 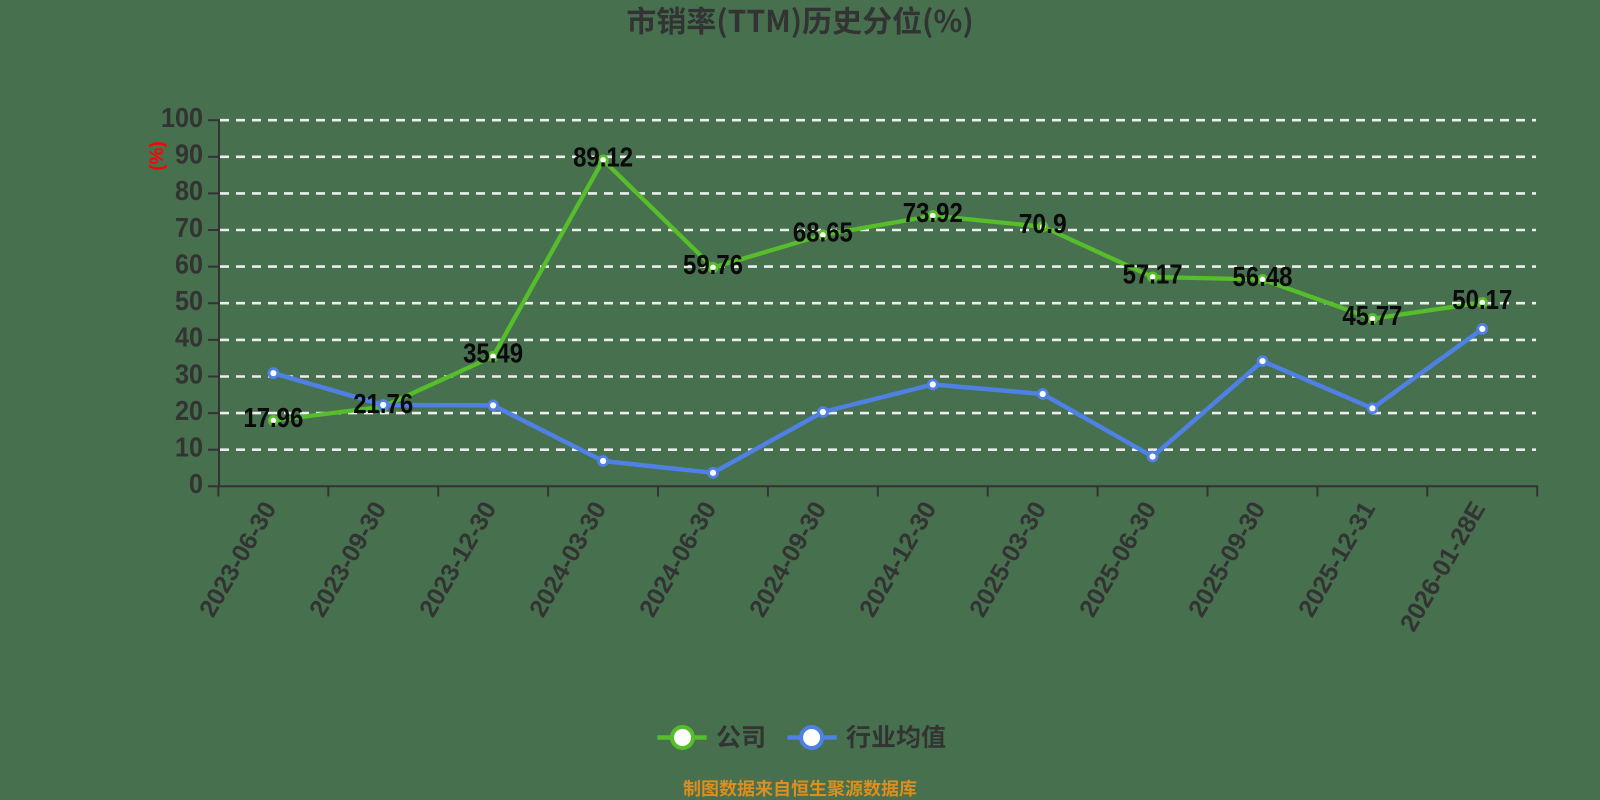 I want to click on svg-text: 45.77, so click(x=1372, y=315).